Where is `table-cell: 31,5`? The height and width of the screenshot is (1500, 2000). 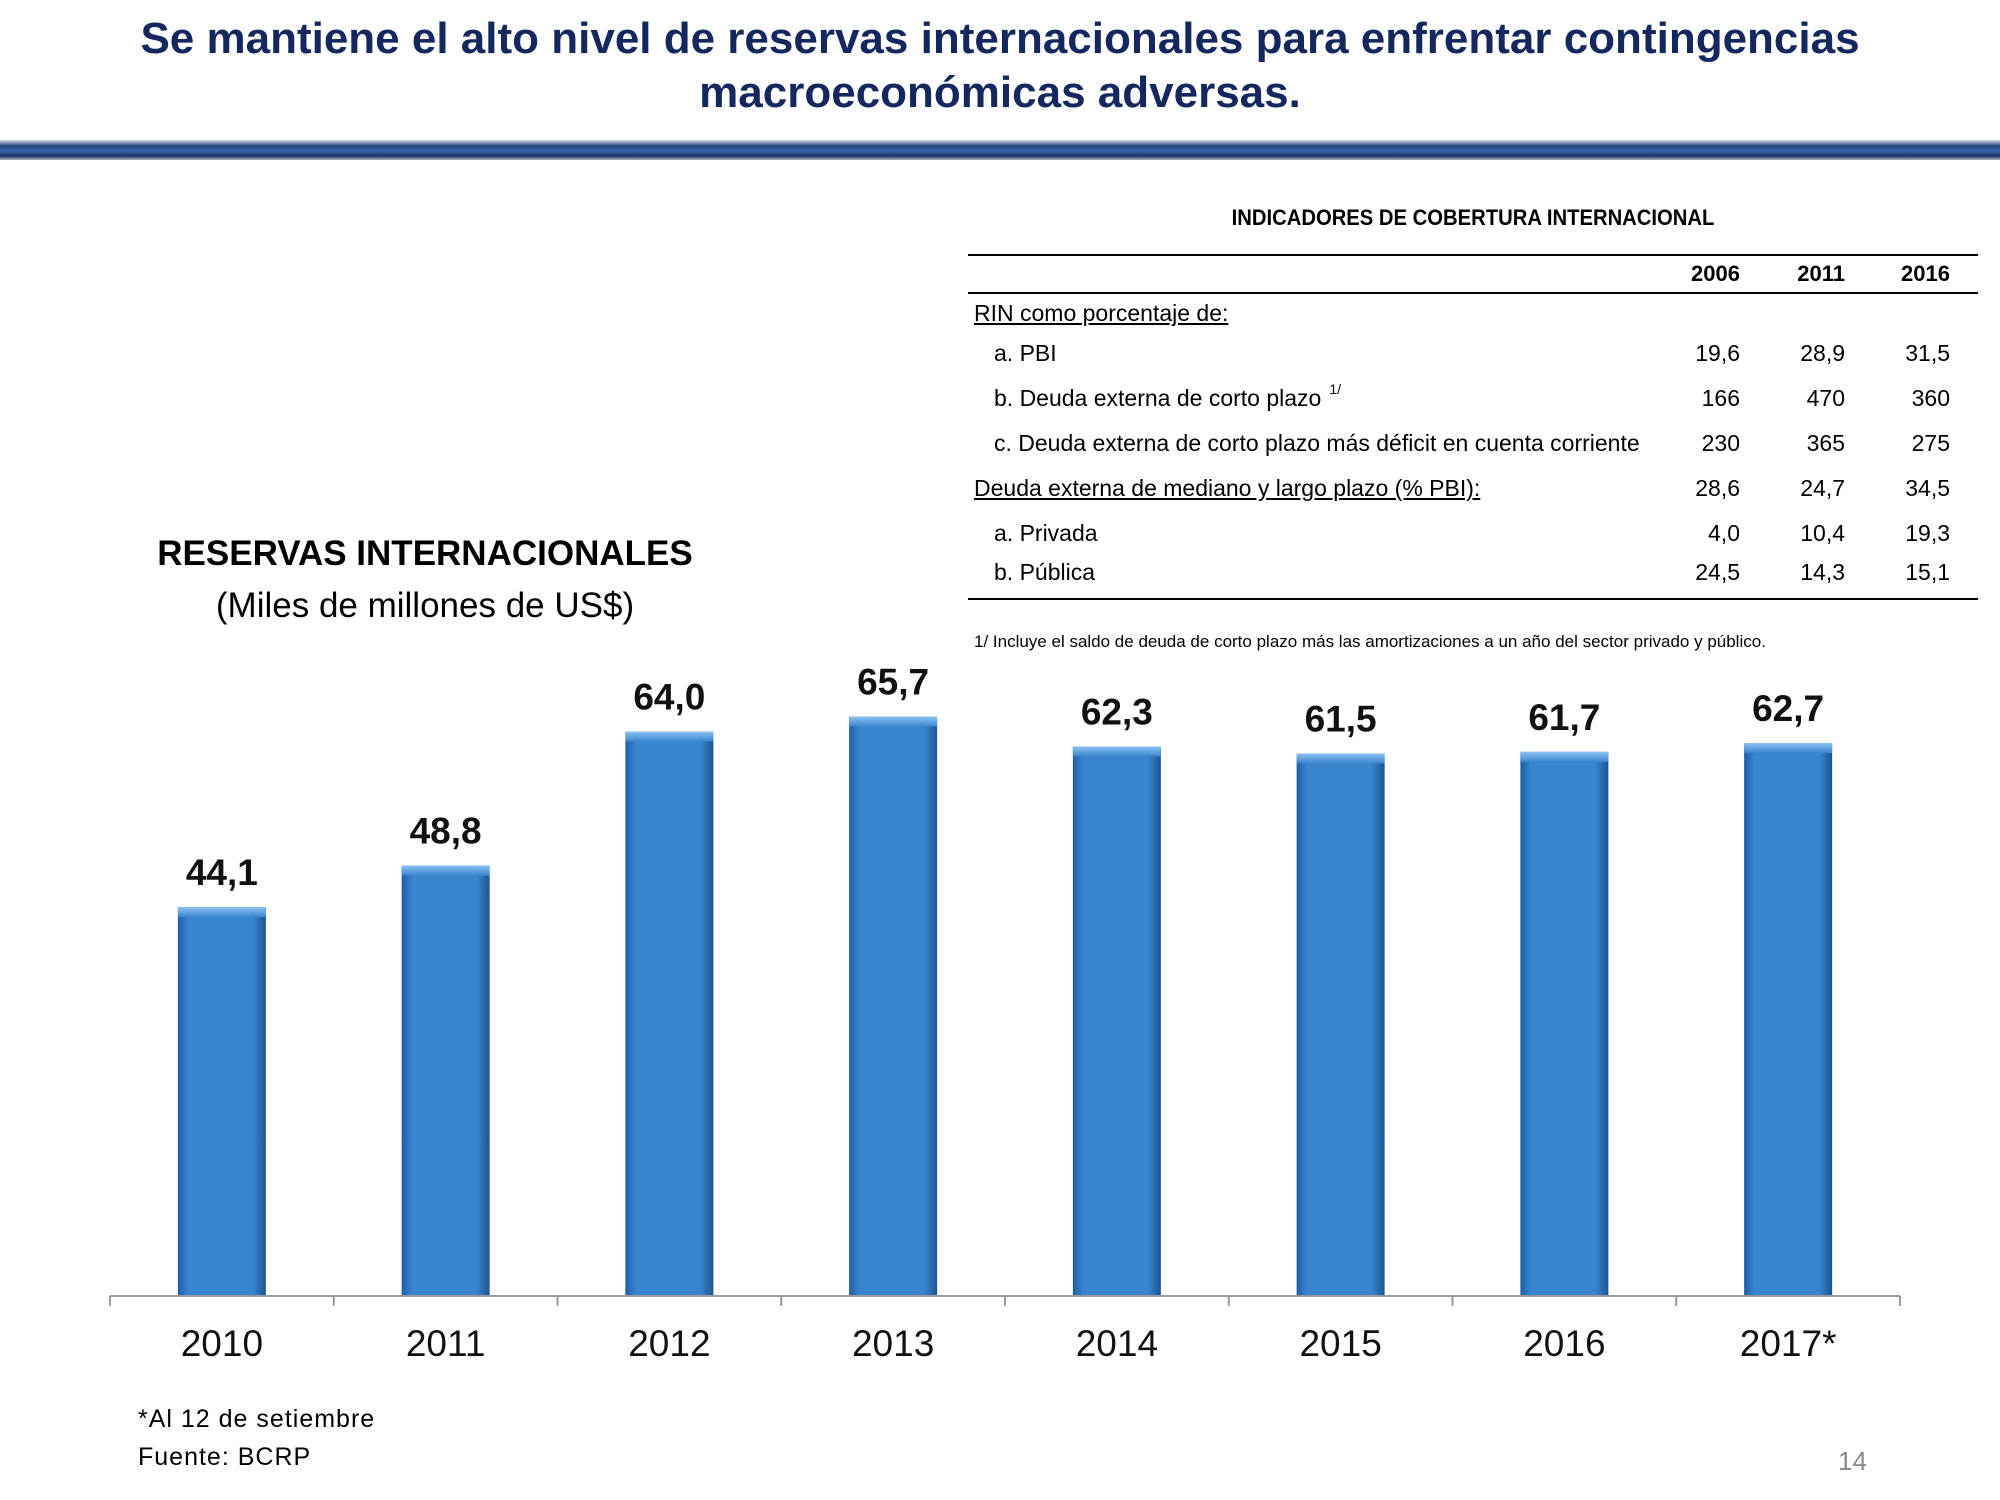 table-cell: 31,5 is located at coordinates (1927, 352).